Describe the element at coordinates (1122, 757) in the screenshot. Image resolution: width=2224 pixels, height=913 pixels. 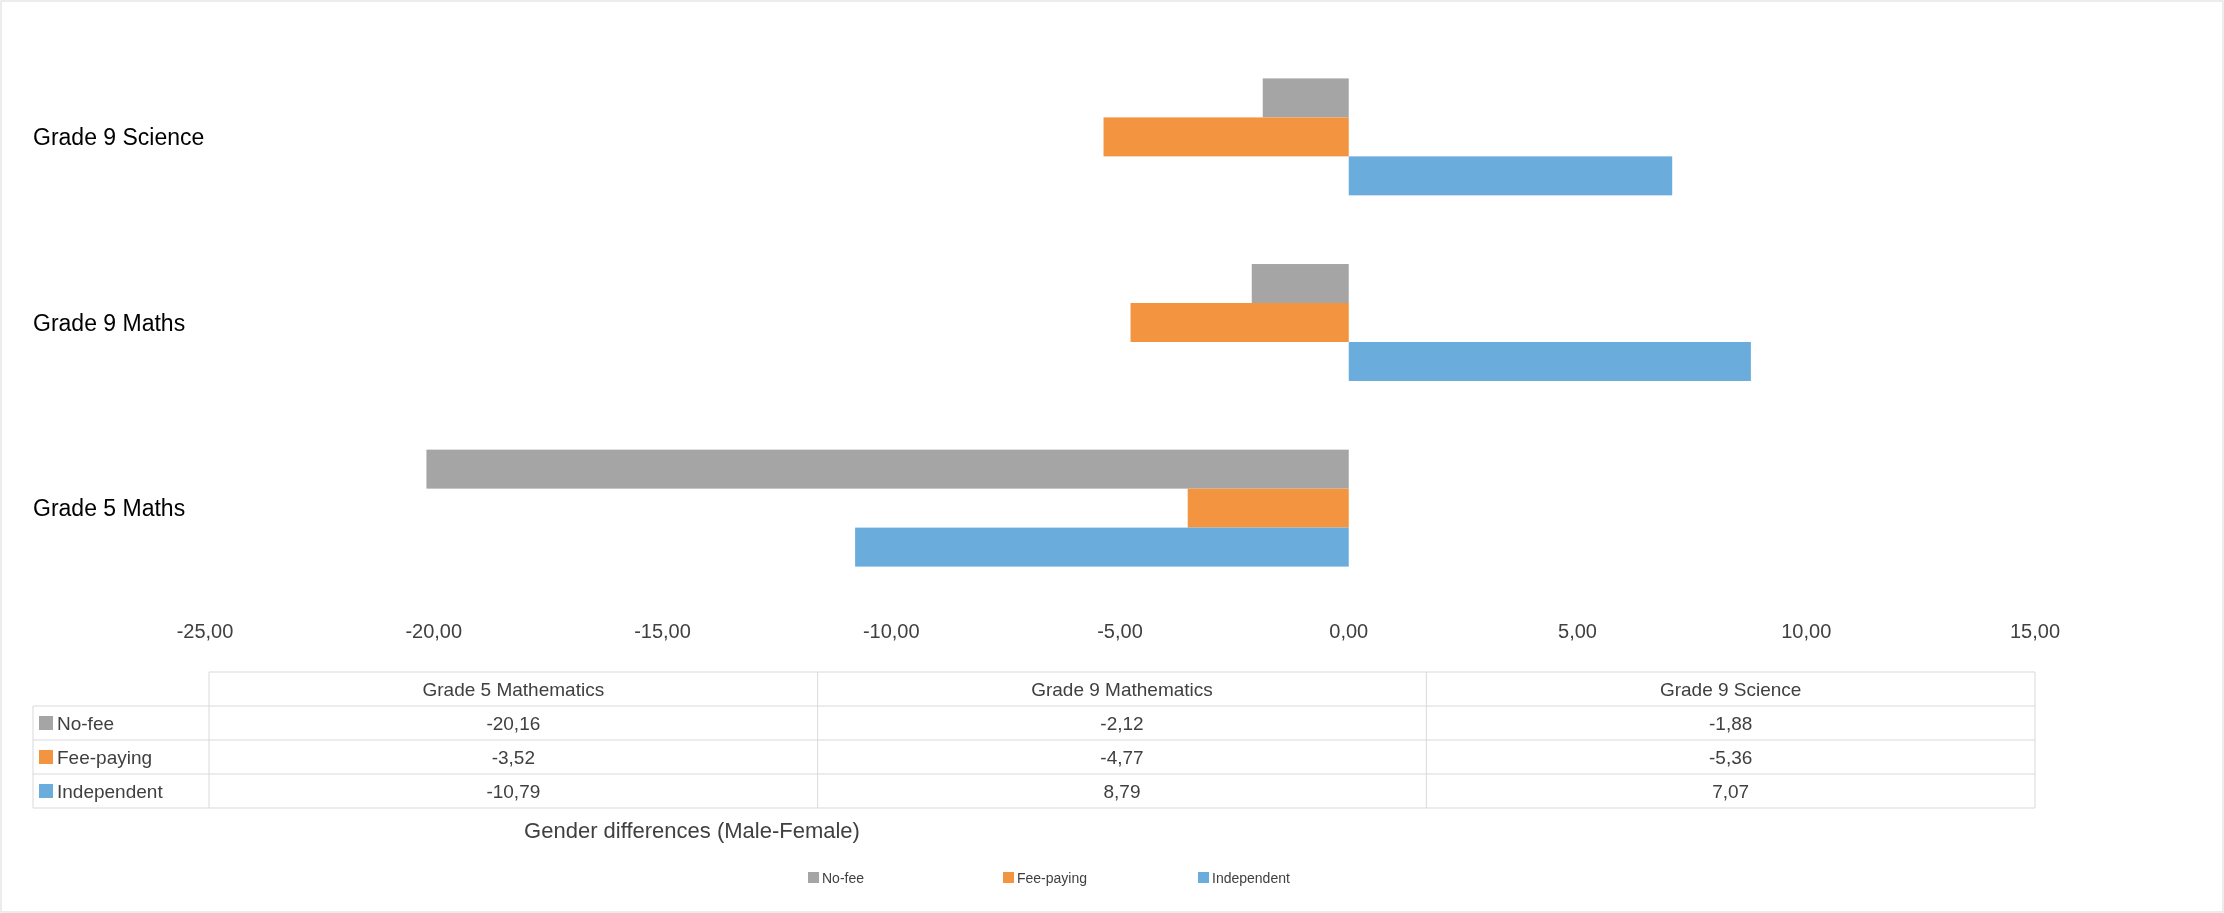
I see `text: -4,77` at that location.